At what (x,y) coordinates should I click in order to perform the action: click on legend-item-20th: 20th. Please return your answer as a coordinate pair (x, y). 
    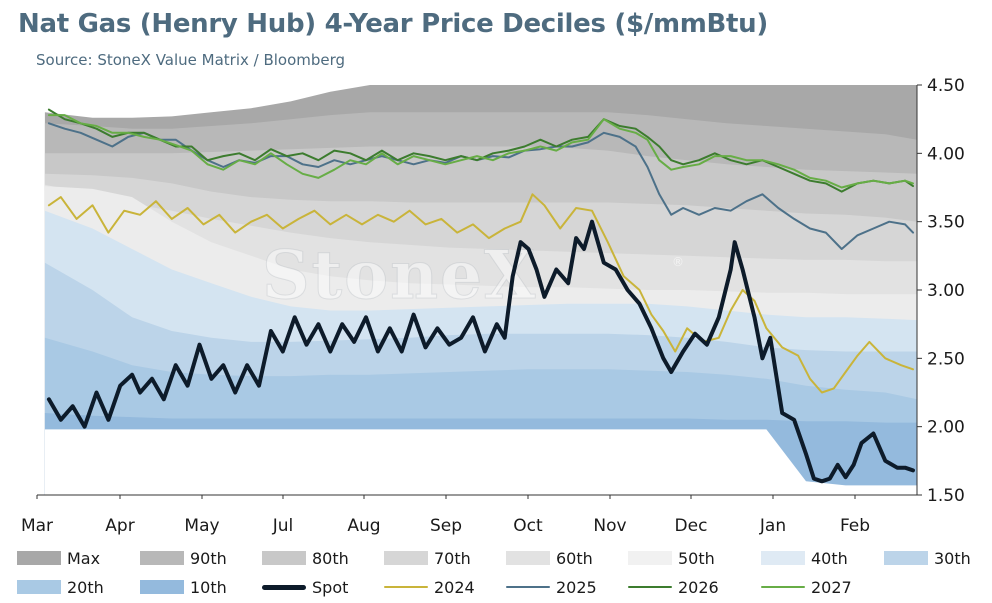
    Looking at the image, I should click on (60, 587).